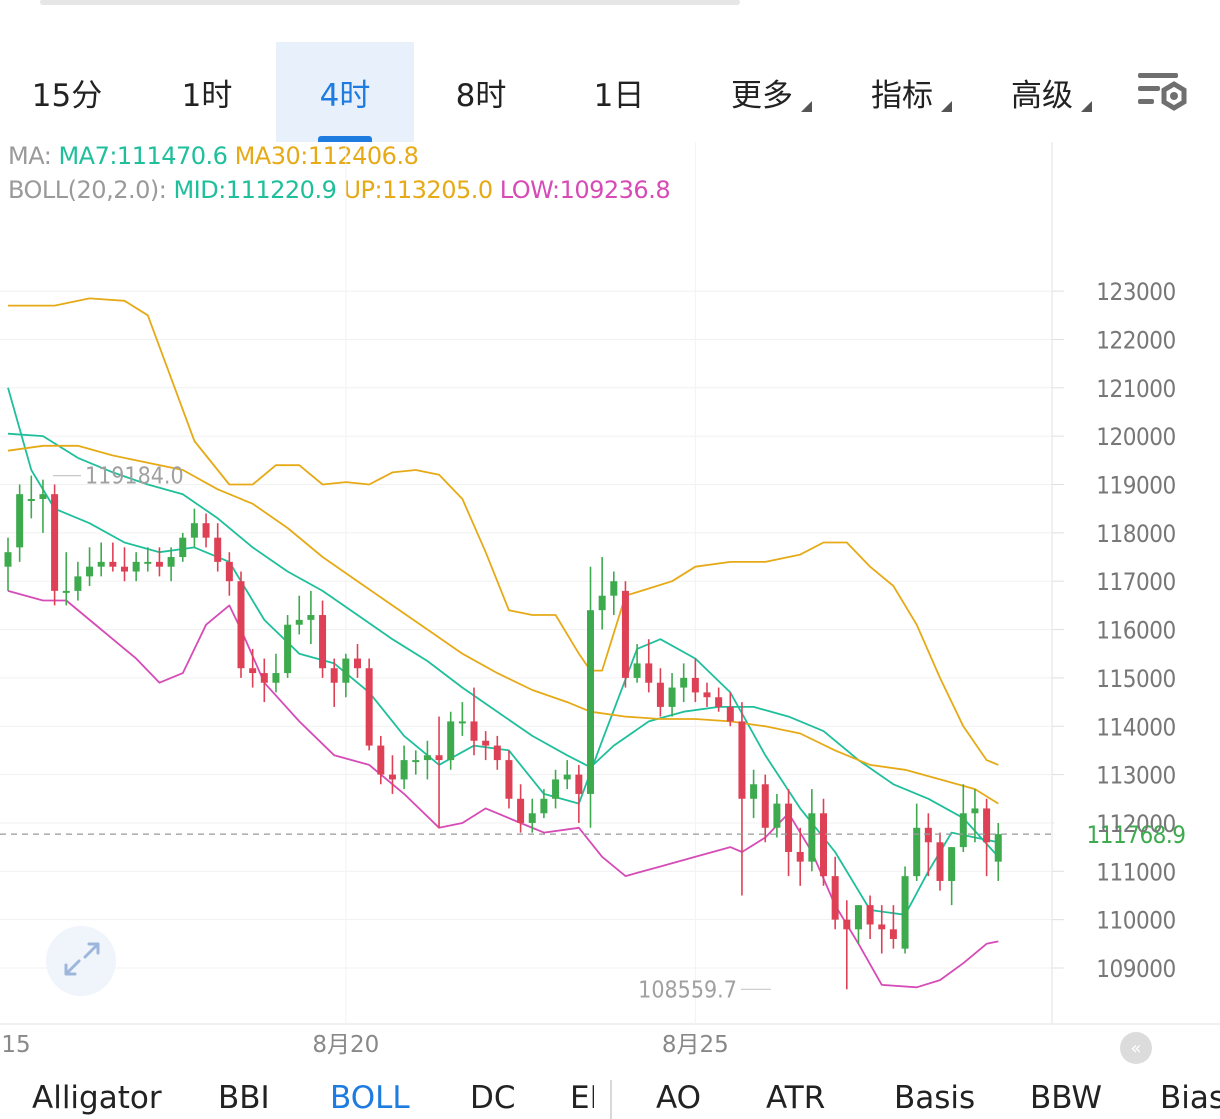  I want to click on x-tick-label: 8月25, so click(695, 1045).